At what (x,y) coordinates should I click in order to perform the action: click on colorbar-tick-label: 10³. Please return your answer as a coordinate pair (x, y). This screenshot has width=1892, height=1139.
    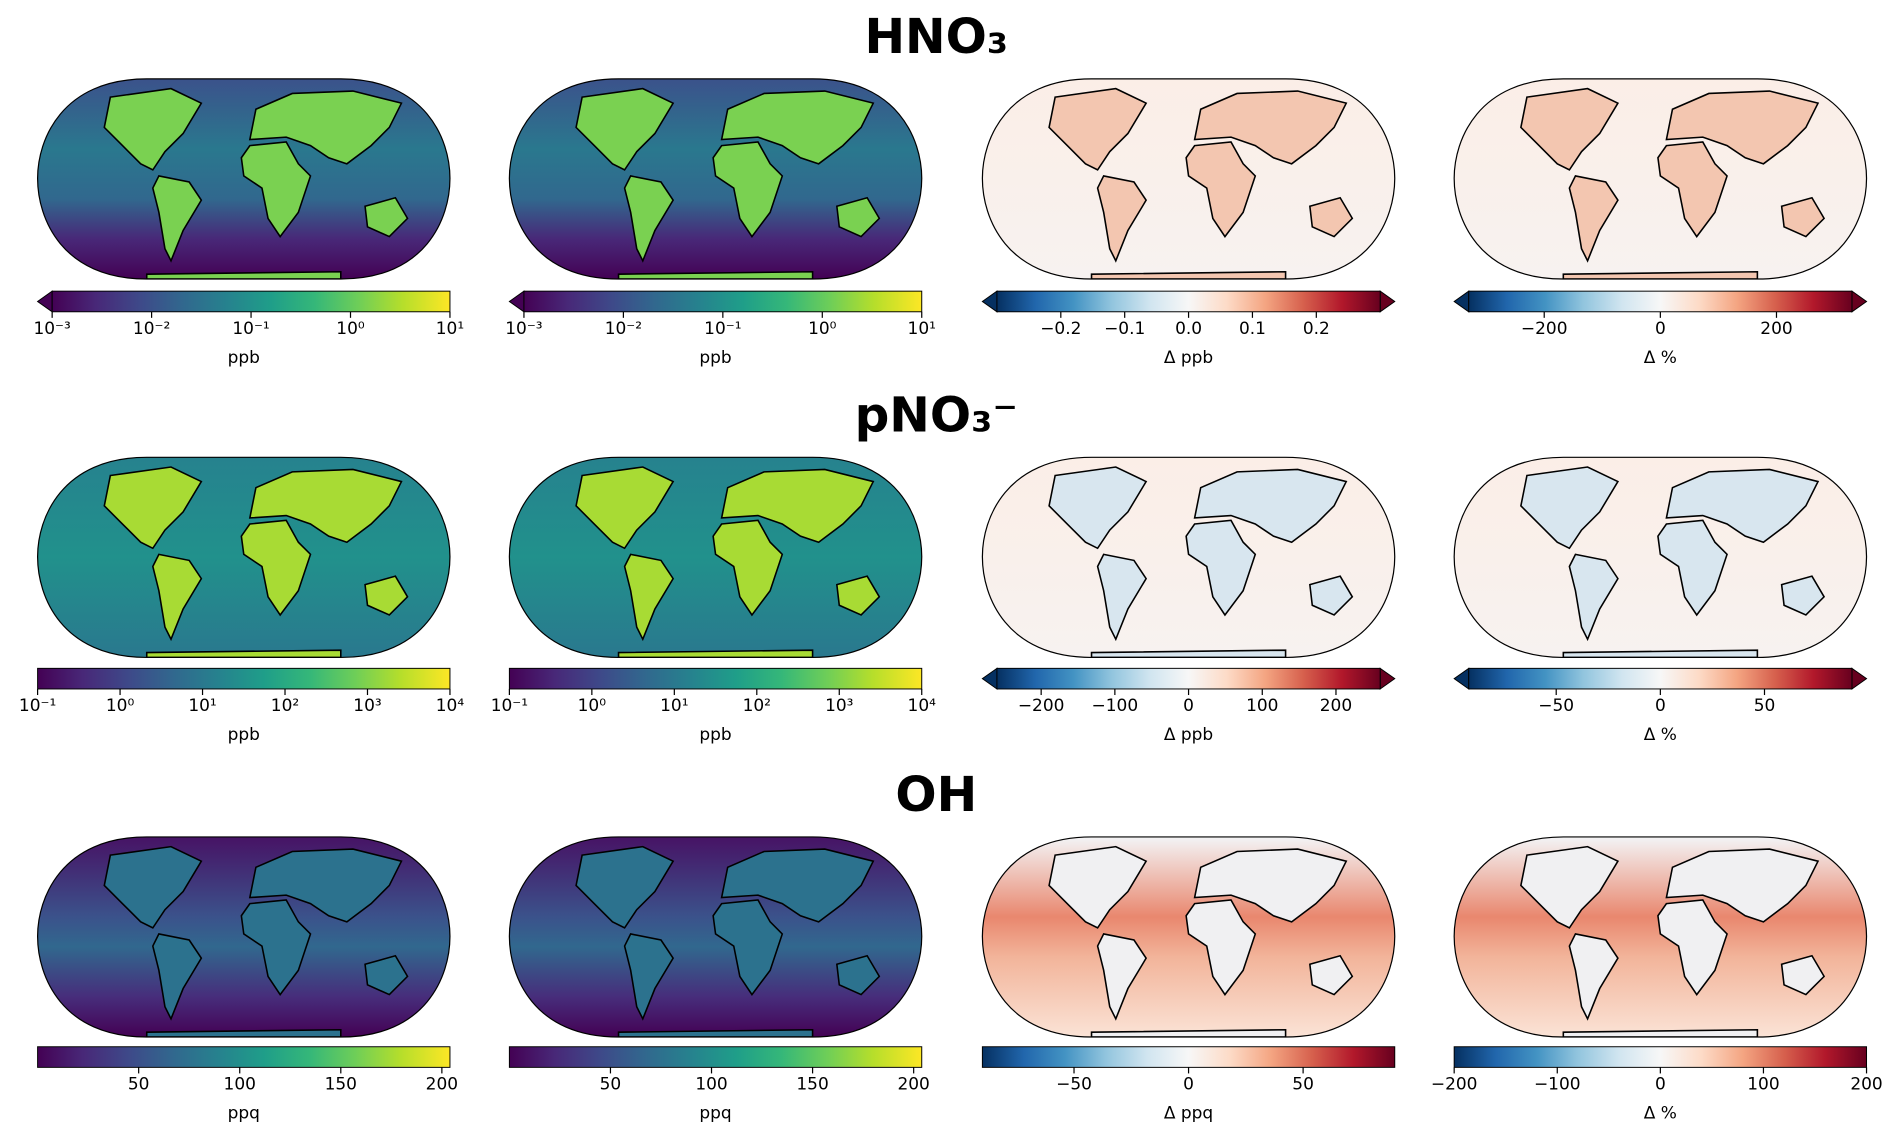
    Looking at the image, I should click on (839, 706).